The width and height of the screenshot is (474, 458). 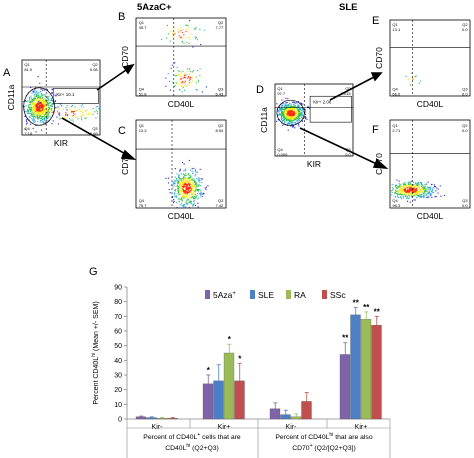 I want to click on legend-label-sup: +, so click(x=234, y=294).